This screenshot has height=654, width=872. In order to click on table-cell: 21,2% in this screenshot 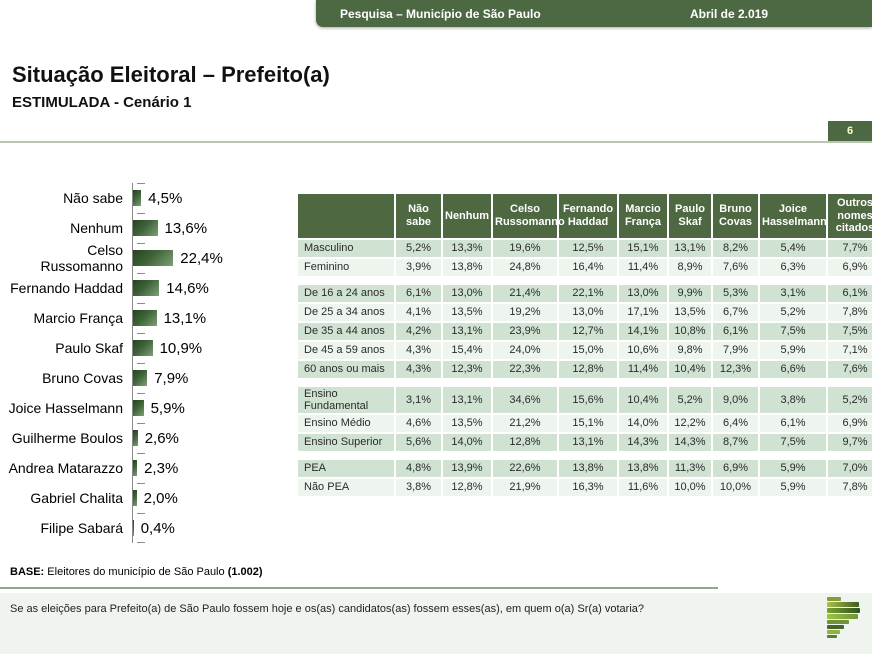, I will do `click(525, 423)`.